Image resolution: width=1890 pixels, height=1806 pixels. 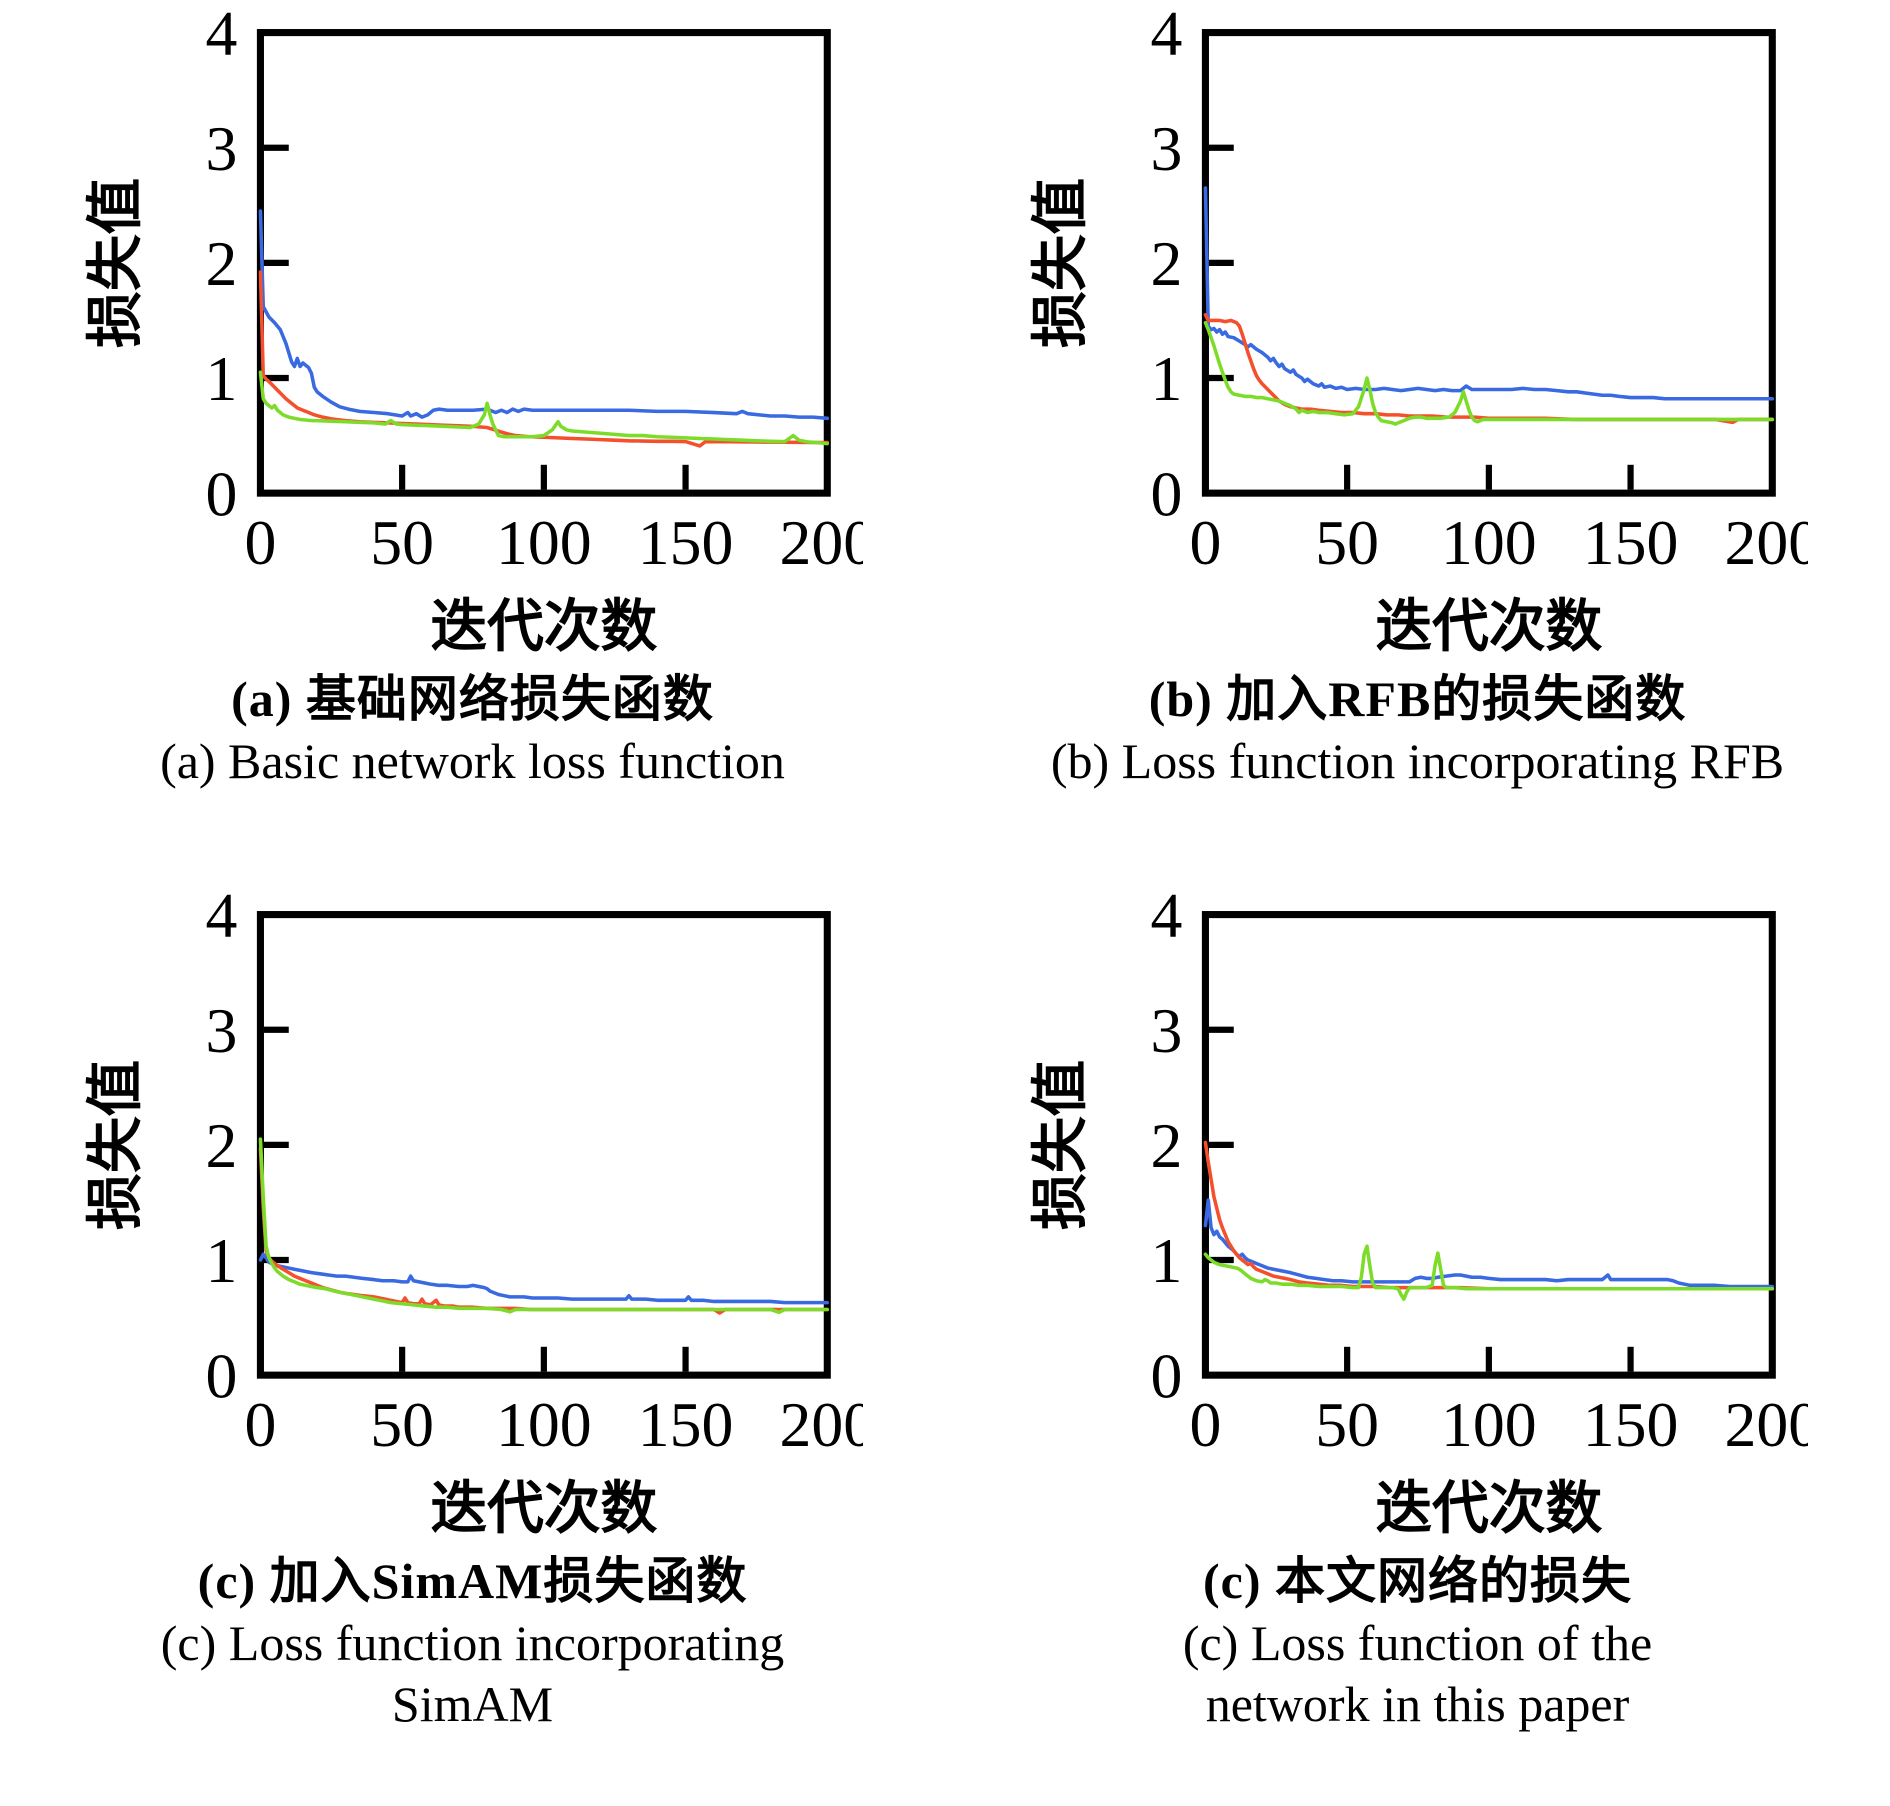 I want to click on caption-d-zh: (c) 本文网络的损失, so click(x=1417, y=1581).